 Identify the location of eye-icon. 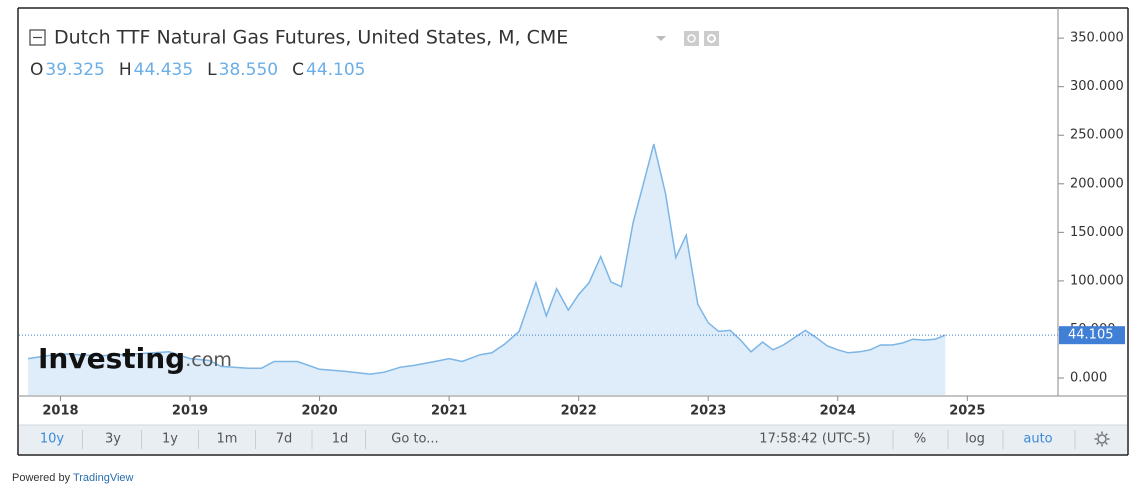
(691, 38).